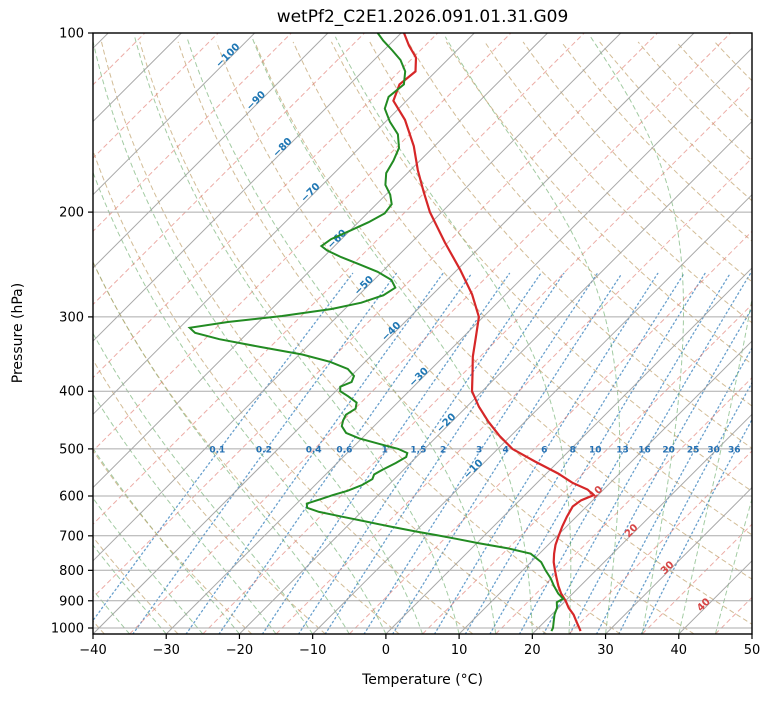  Describe the element at coordinates (71, 449) in the screenshot. I see `svg-text: 500` at that location.